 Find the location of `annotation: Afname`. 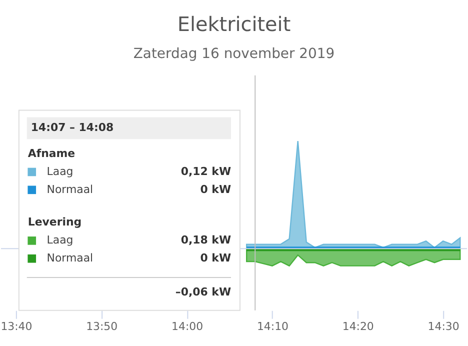

annotation: Afname is located at coordinates (52, 153).